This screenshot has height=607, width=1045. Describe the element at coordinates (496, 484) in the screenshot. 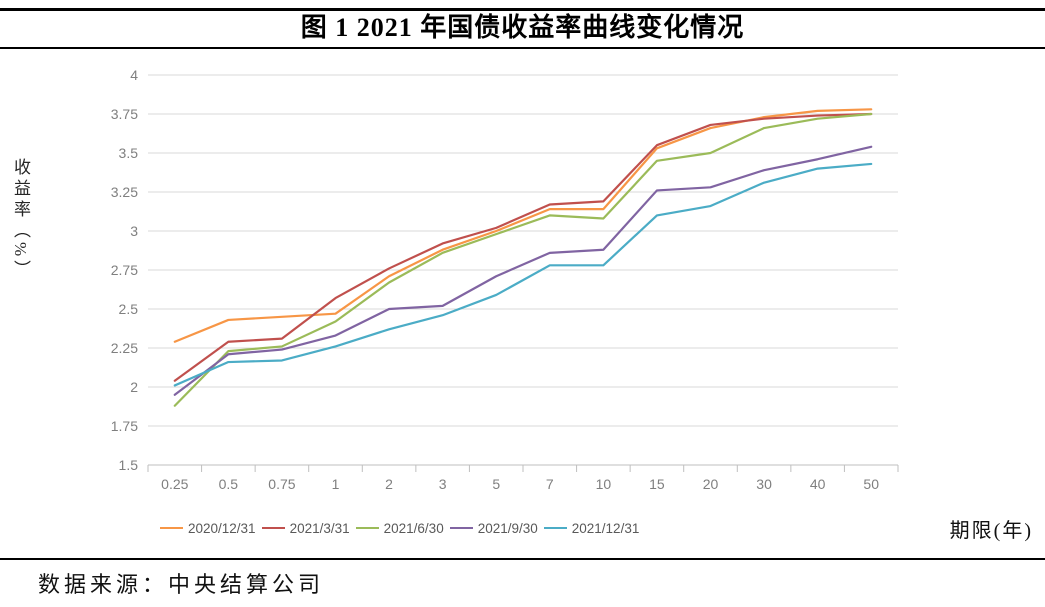

I see `x-tick-label: 5` at that location.